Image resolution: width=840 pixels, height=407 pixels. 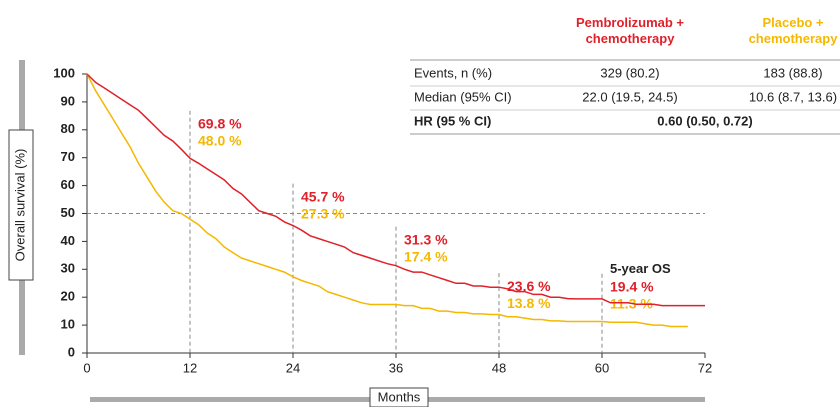 What do you see at coordinates (629, 96) in the screenshot?
I see `table-cell: 22.0 (19.5, 24.5)` at bounding box center [629, 96].